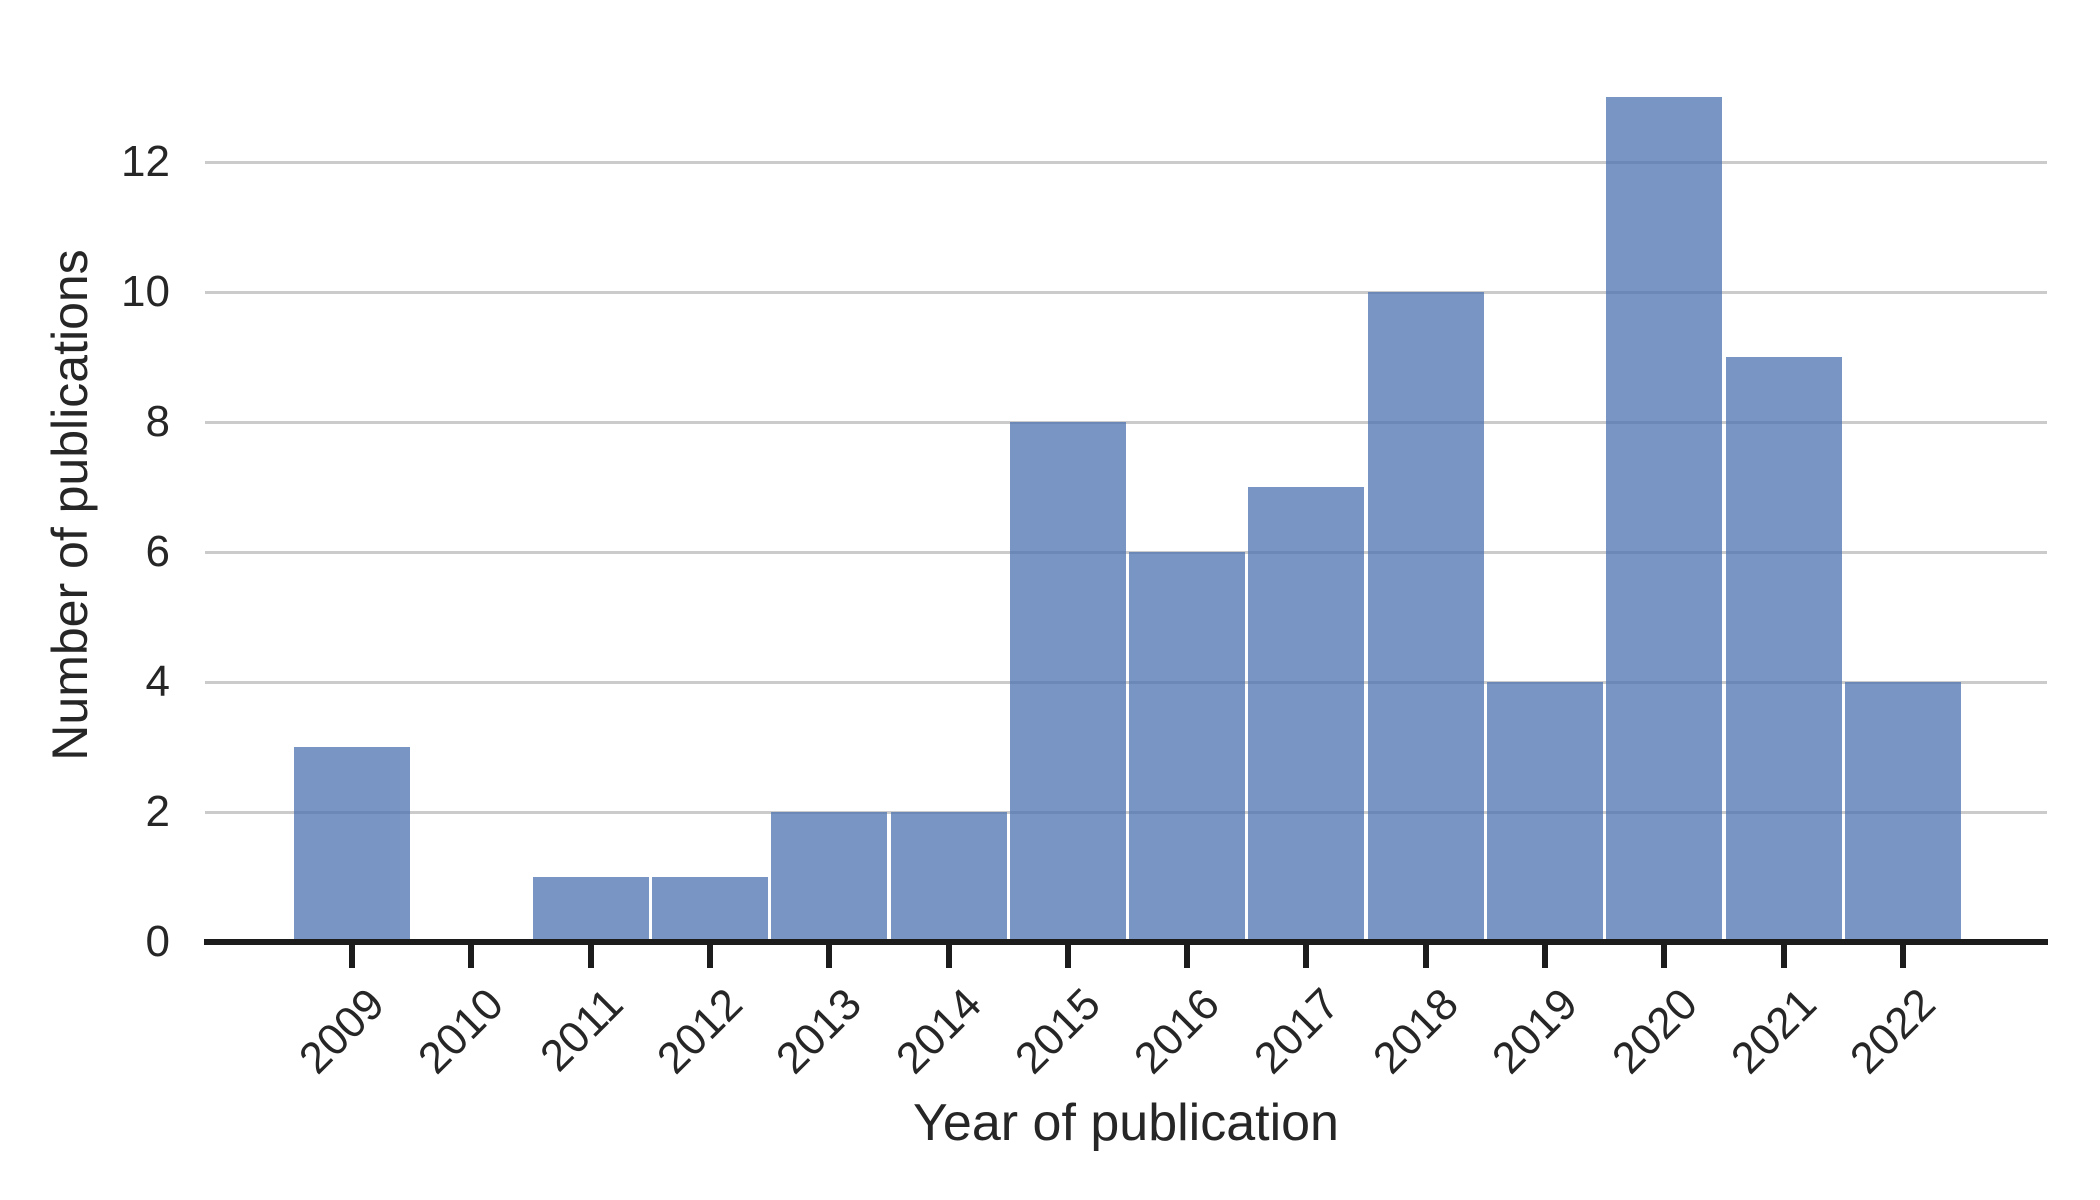 The height and width of the screenshot is (1200, 2100). What do you see at coordinates (1425, 617) in the screenshot?
I see `bar-2018` at bounding box center [1425, 617].